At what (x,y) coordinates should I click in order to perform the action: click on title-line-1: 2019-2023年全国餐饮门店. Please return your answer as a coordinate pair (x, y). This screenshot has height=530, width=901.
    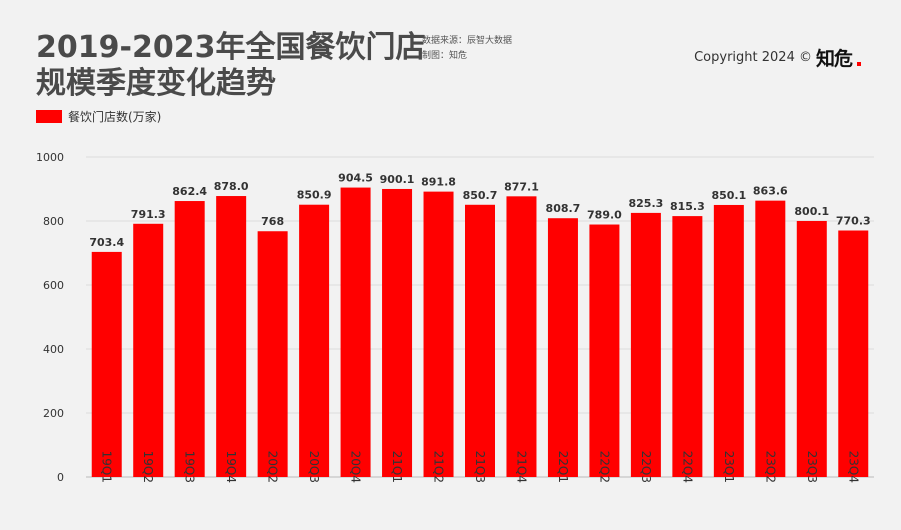
    Looking at the image, I should click on (231, 47).